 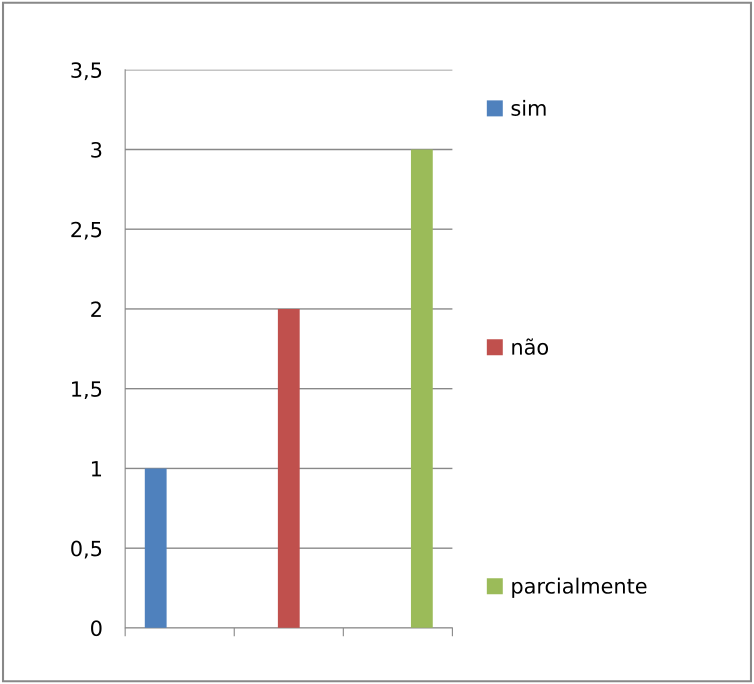 I want to click on y-tick-label: 1, so click(x=97, y=468).